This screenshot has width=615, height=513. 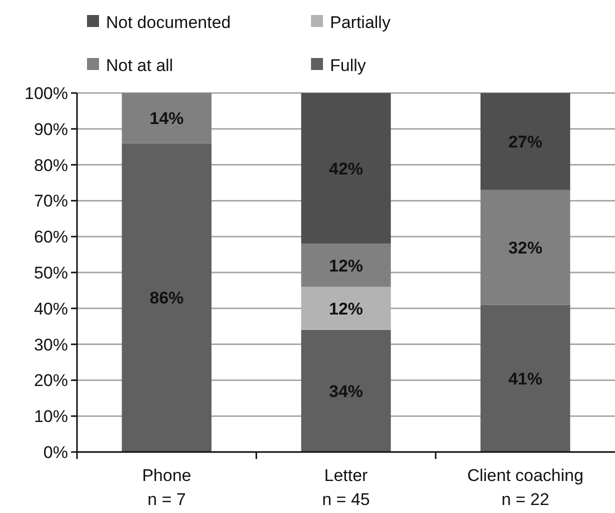 I want to click on data-label: 86%, so click(x=167, y=298).